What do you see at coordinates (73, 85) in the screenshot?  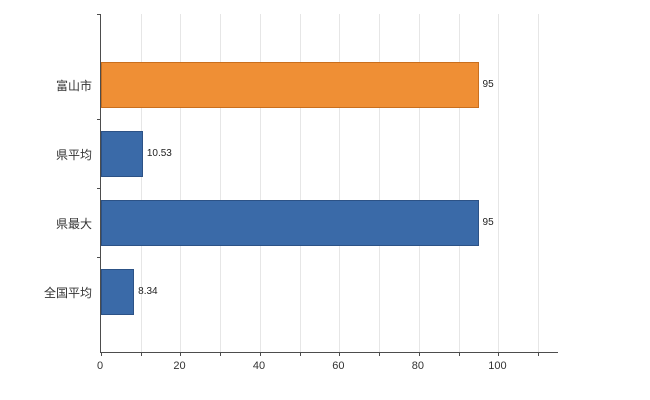 I see `category-label: 富山市` at bounding box center [73, 85].